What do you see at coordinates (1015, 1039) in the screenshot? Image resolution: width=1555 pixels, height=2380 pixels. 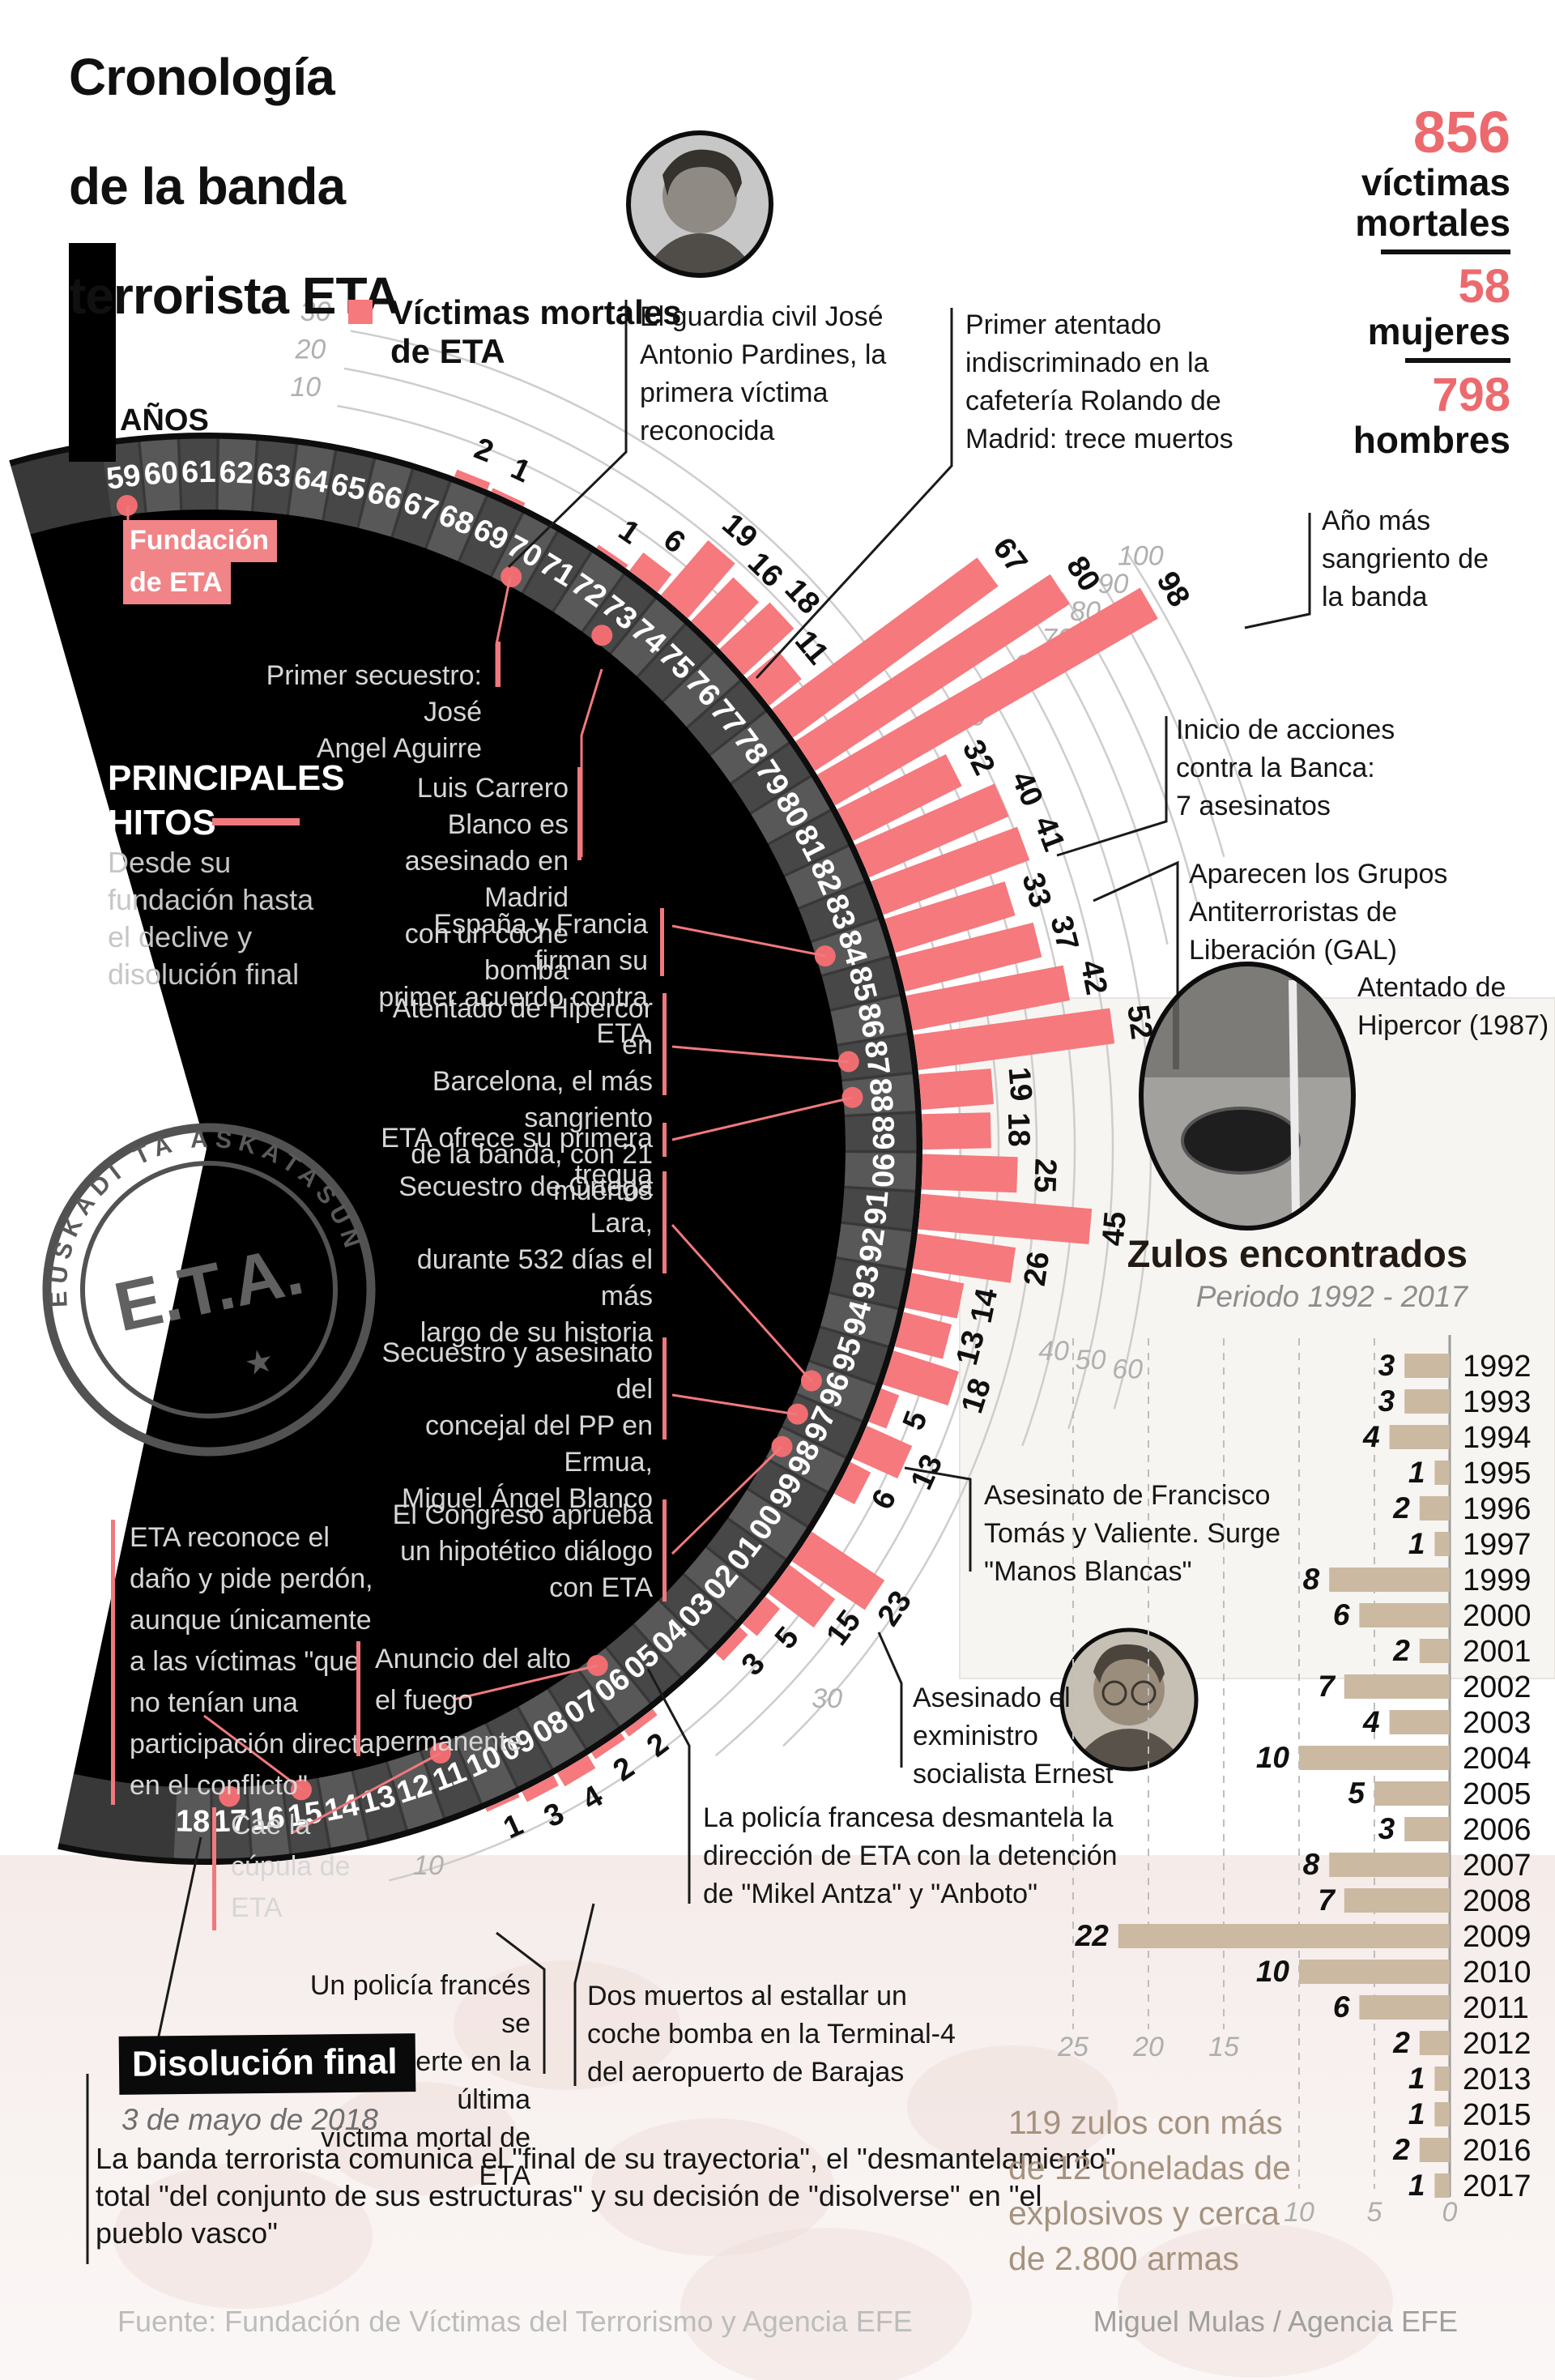 I see `victims-bar-1987` at bounding box center [1015, 1039].